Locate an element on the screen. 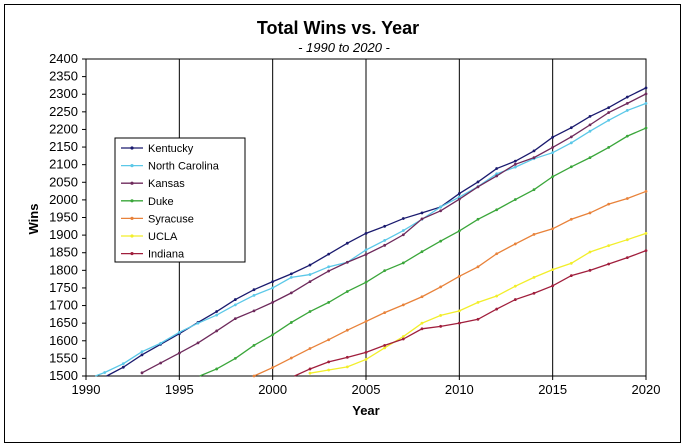 This screenshot has height=447, width=685. point-ucla-2012 is located at coordinates (497, 296).